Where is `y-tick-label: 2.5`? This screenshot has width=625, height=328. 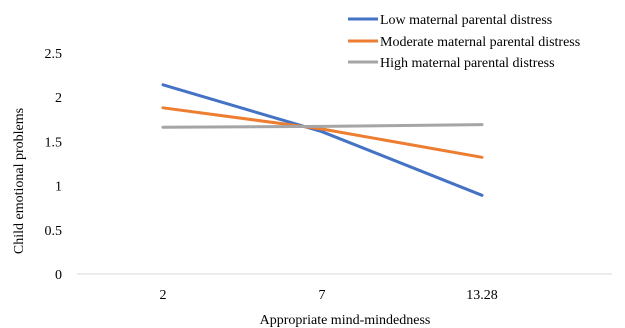
y-tick-label: 2.5 is located at coordinates (54, 54).